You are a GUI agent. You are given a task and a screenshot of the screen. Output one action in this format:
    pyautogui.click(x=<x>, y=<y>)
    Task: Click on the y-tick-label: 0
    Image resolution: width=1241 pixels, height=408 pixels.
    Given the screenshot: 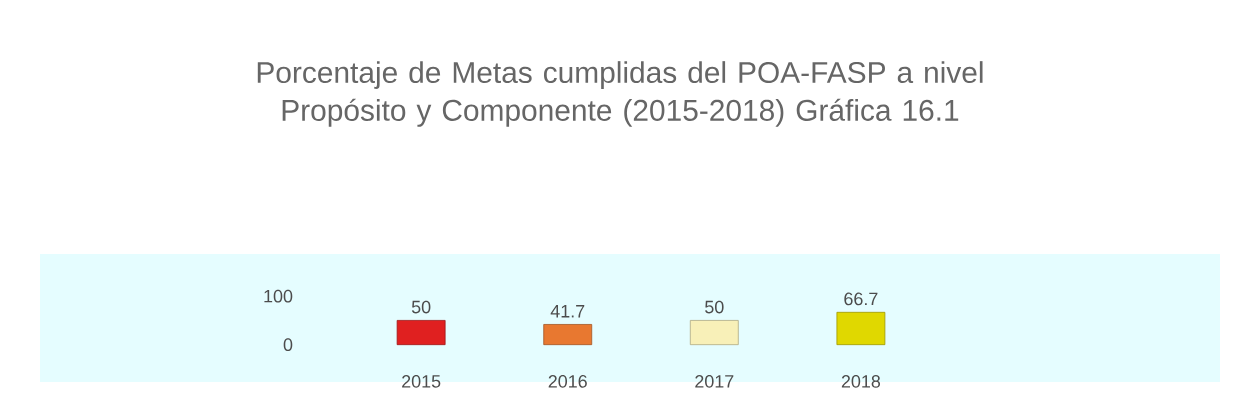 What is the action you would take?
    pyautogui.click(x=288, y=345)
    